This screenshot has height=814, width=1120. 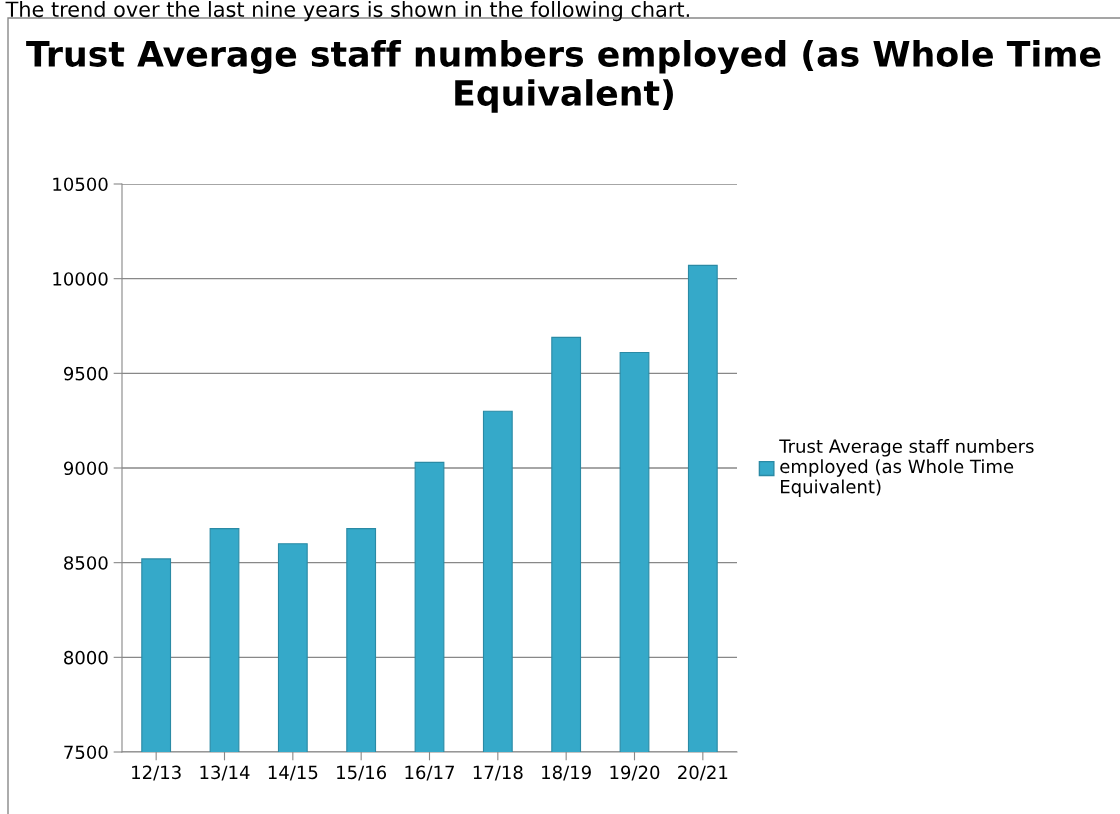 I want to click on text: The trend over the last nine years is shown in the following chart., so click(x=347, y=11).